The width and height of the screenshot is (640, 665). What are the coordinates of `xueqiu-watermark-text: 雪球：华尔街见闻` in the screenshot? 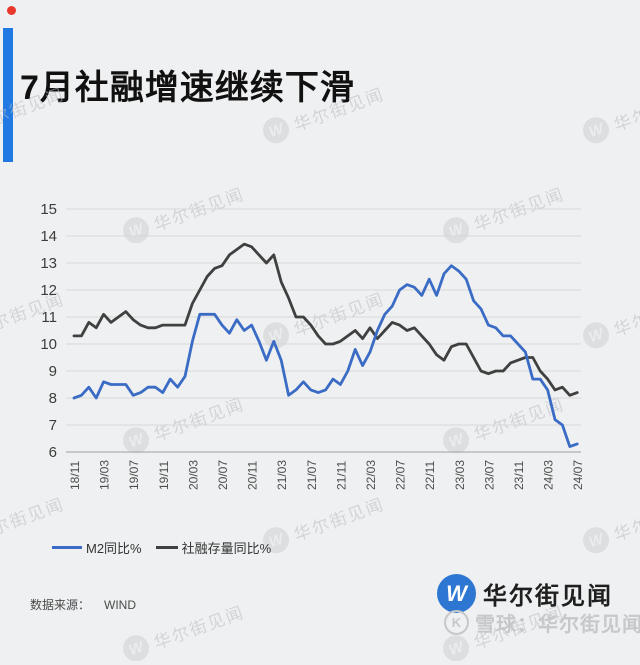 It's located at (557, 625).